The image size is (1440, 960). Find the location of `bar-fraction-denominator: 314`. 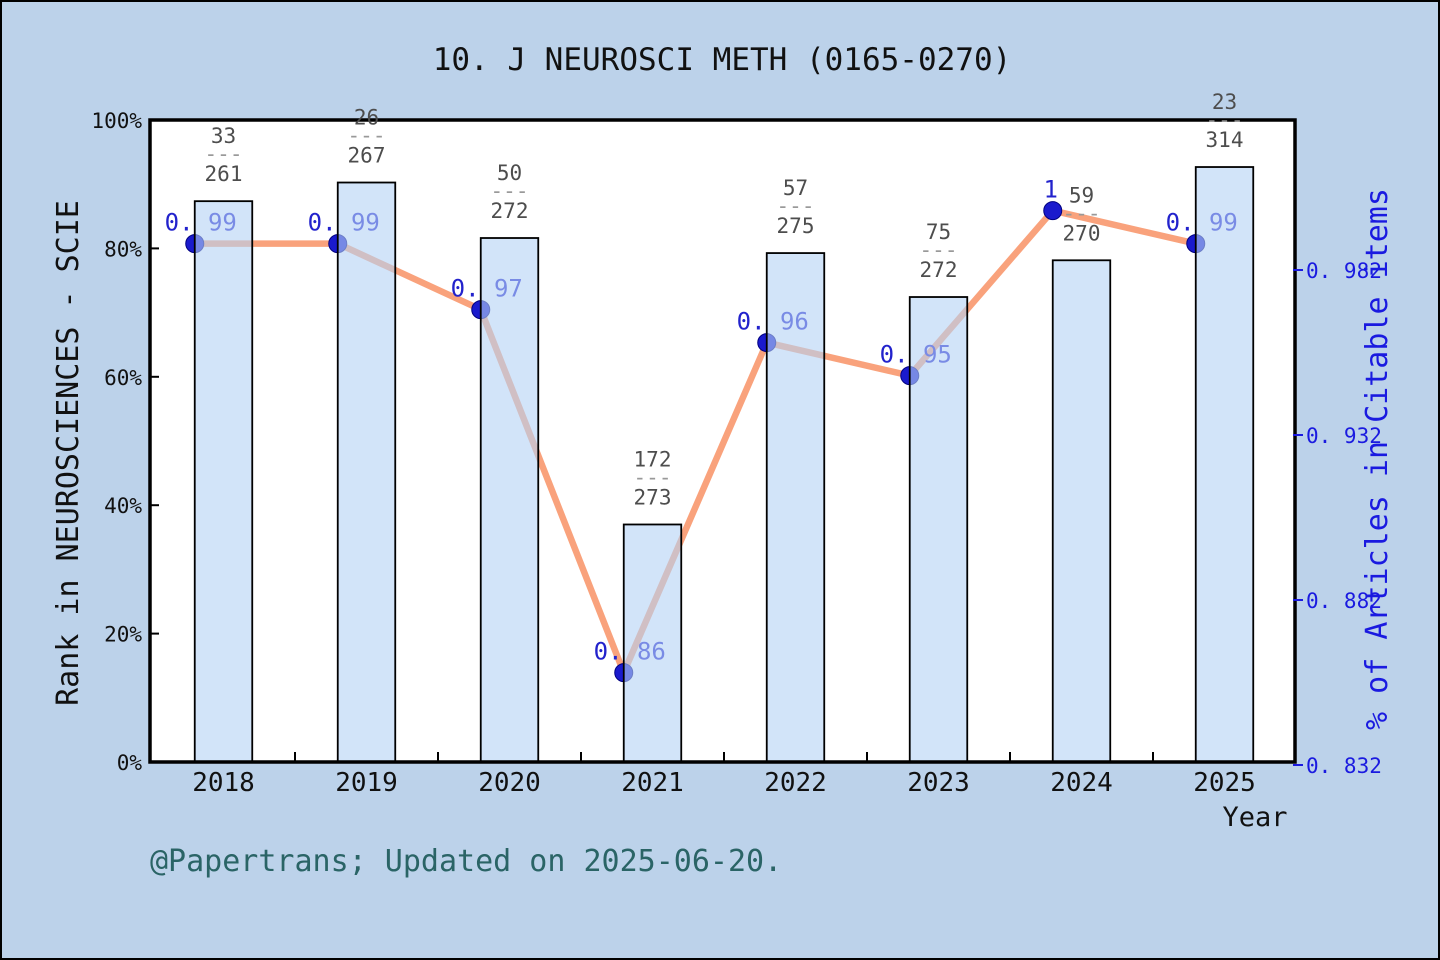

bar-fraction-denominator: 314 is located at coordinates (1225, 140).